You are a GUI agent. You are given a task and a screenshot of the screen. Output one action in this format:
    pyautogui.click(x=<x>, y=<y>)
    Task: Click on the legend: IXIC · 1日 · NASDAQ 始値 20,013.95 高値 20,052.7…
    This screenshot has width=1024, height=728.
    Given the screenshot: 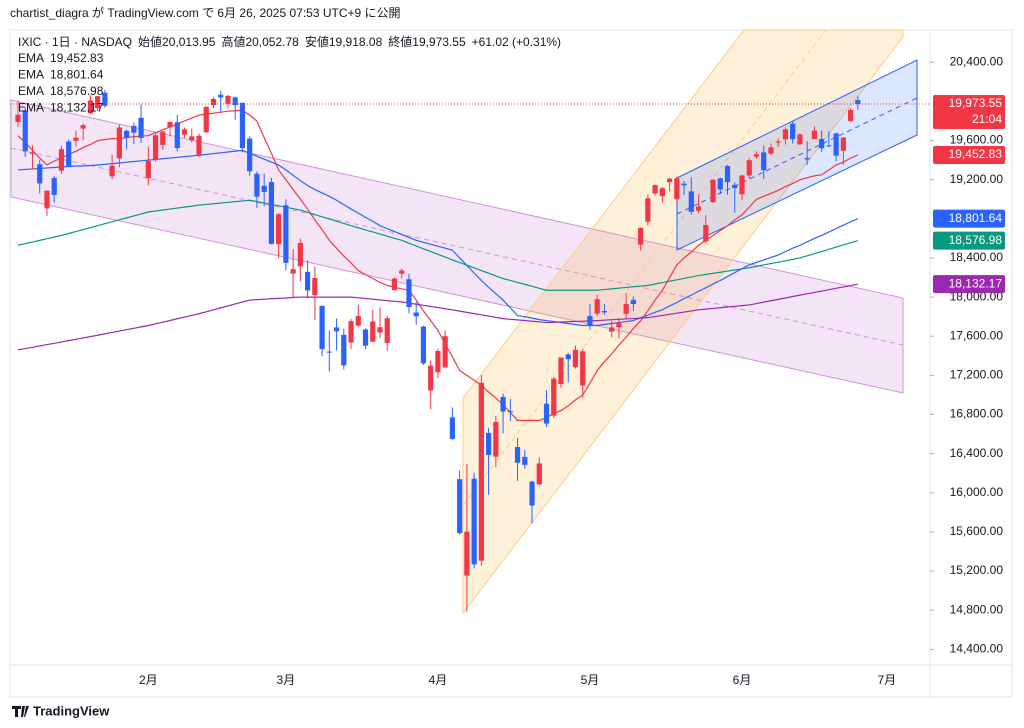 What is the action you would take?
    pyautogui.click(x=289, y=74)
    